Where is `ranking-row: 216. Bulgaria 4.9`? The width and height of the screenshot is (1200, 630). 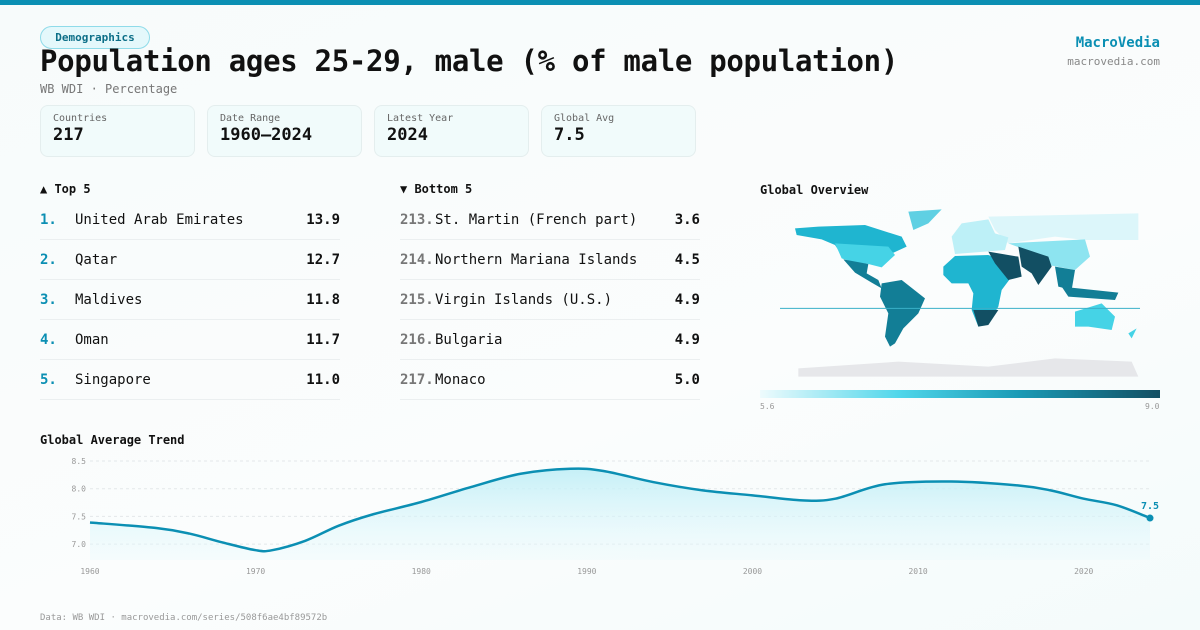
ranking-row: 216. Bulgaria 4.9 is located at coordinates (550, 340).